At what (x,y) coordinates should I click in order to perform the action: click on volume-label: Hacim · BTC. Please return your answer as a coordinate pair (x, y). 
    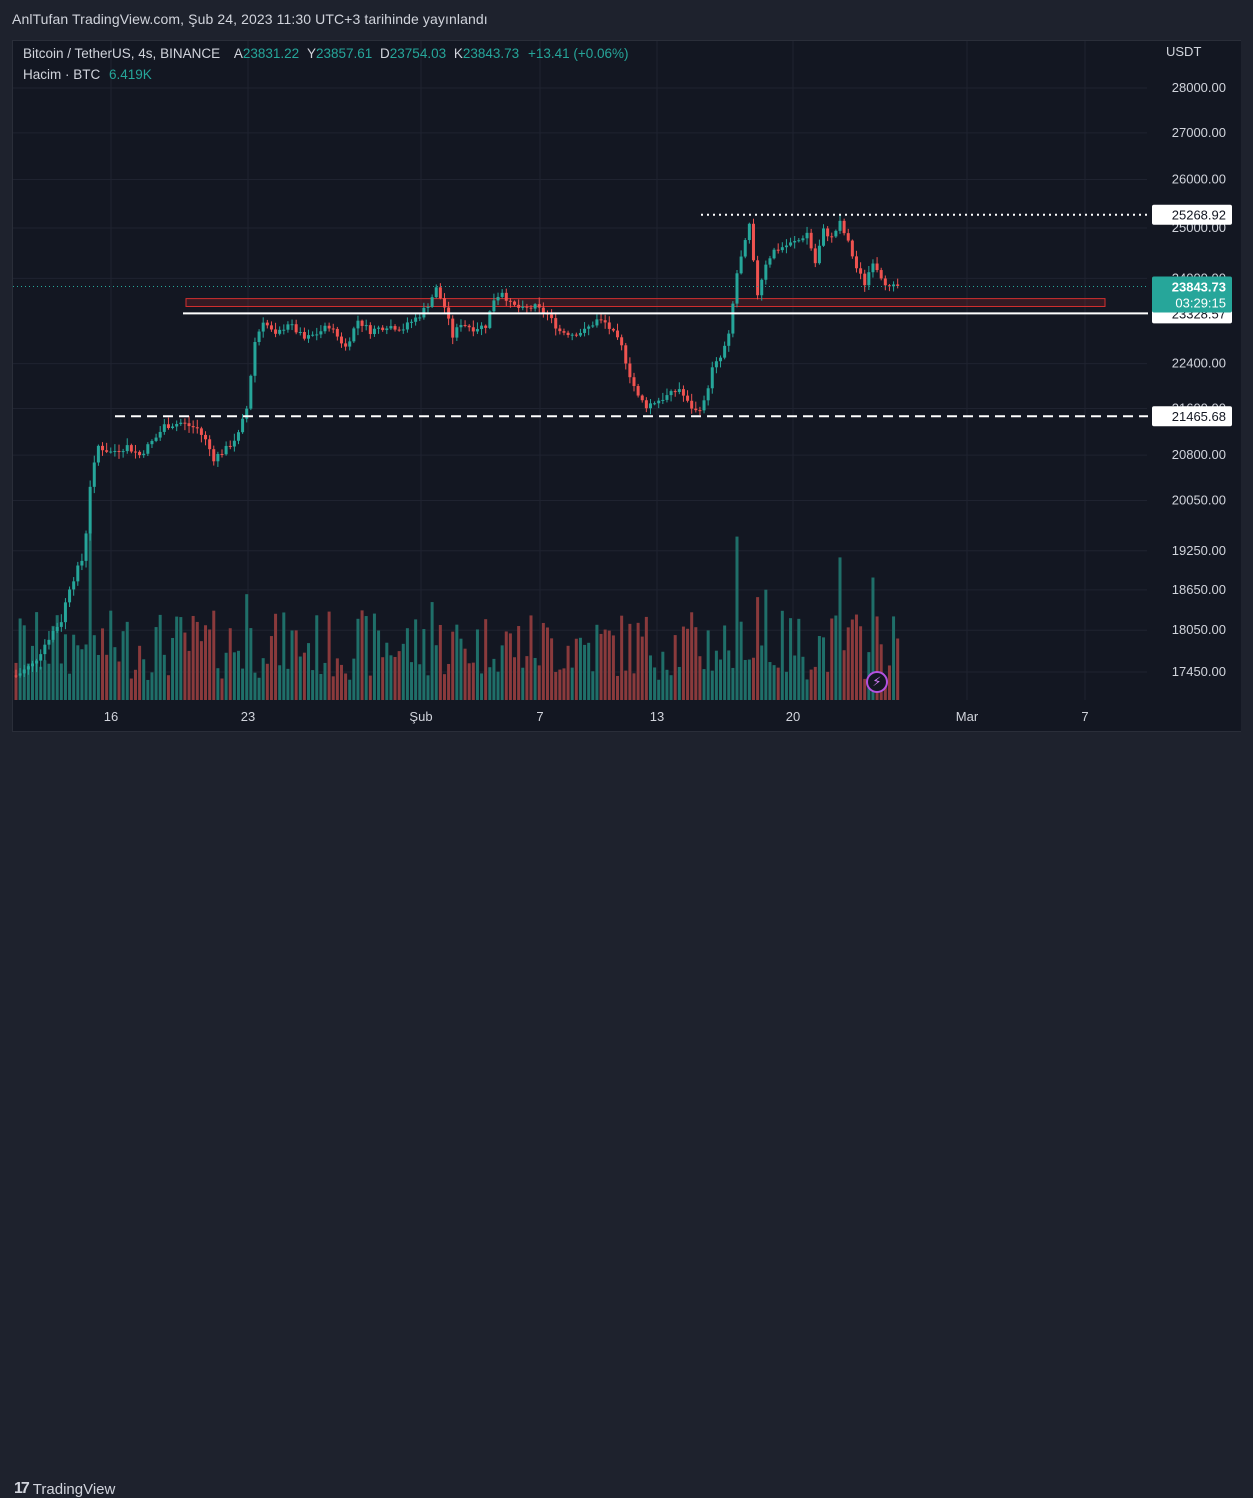
    Looking at the image, I should click on (62, 74).